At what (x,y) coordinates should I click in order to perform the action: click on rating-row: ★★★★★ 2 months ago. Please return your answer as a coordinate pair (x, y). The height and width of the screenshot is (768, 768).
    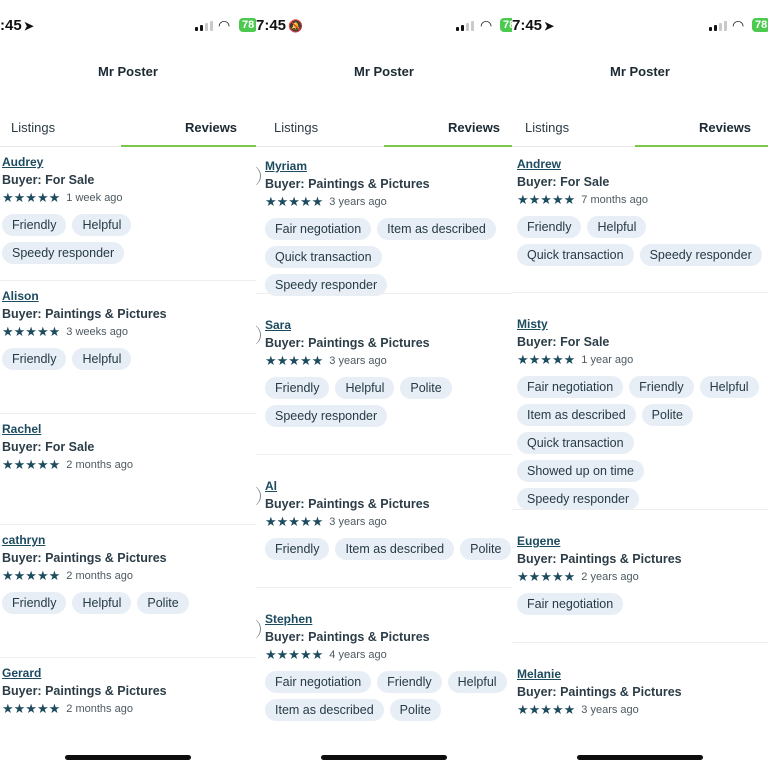
    Looking at the image, I should click on (129, 465).